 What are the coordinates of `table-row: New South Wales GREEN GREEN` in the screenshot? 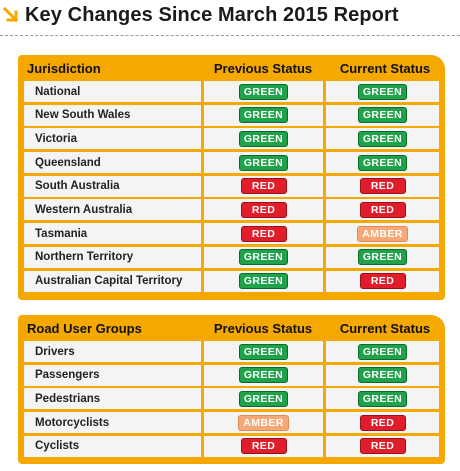 It's located at (231, 115).